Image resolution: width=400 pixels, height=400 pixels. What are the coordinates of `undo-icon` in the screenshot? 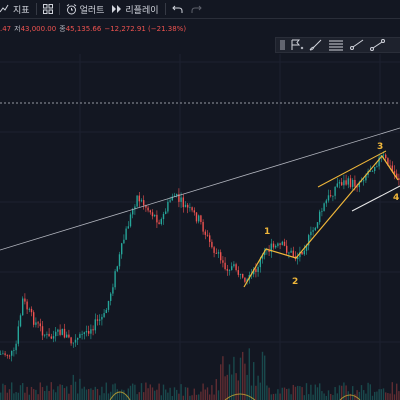 It's located at (177, 9).